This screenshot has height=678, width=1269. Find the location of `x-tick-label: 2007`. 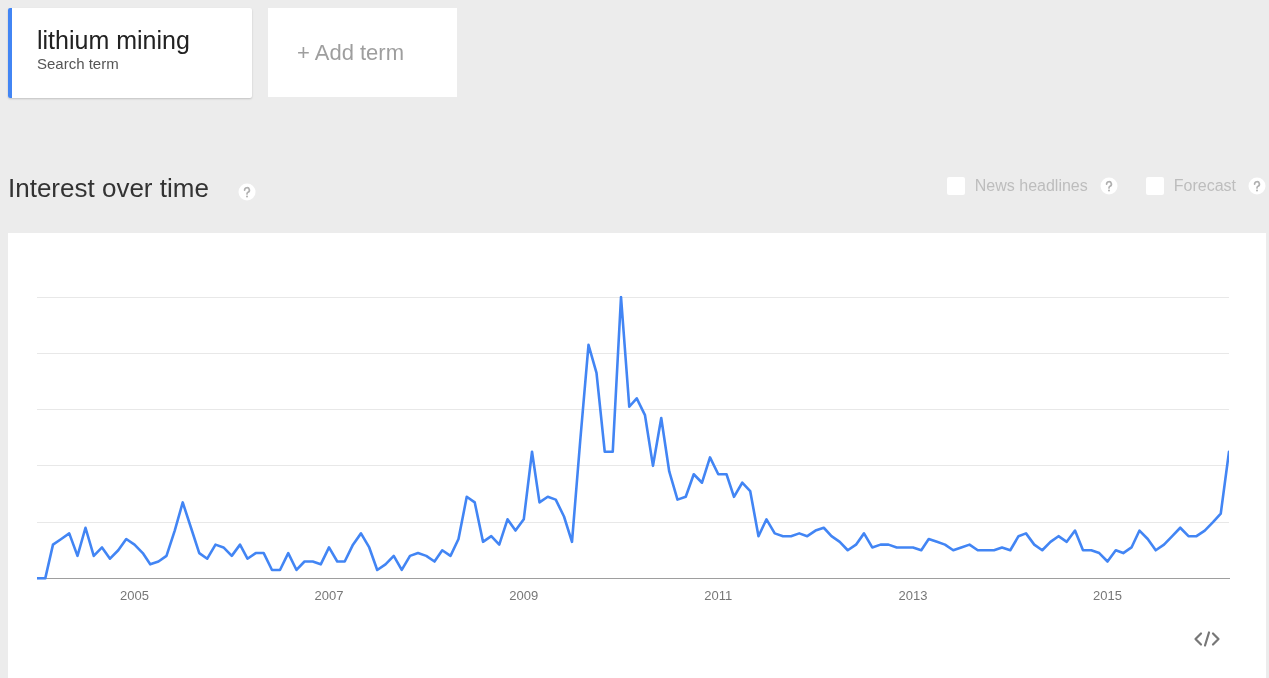

x-tick-label: 2007 is located at coordinates (329, 595).